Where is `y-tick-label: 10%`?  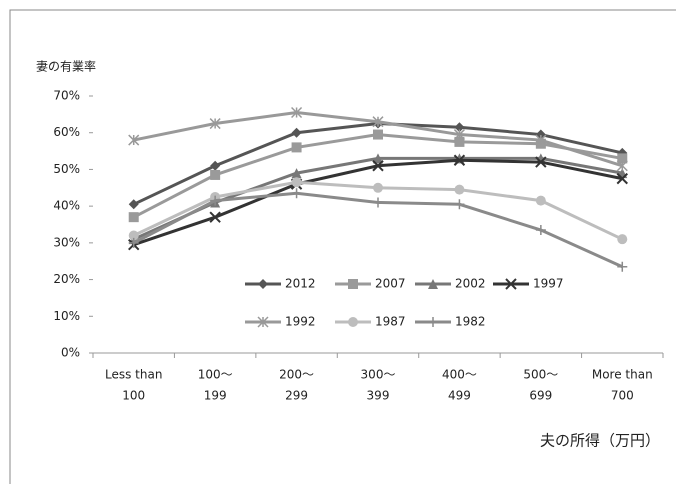
y-tick-label: 10% is located at coordinates (66, 316).